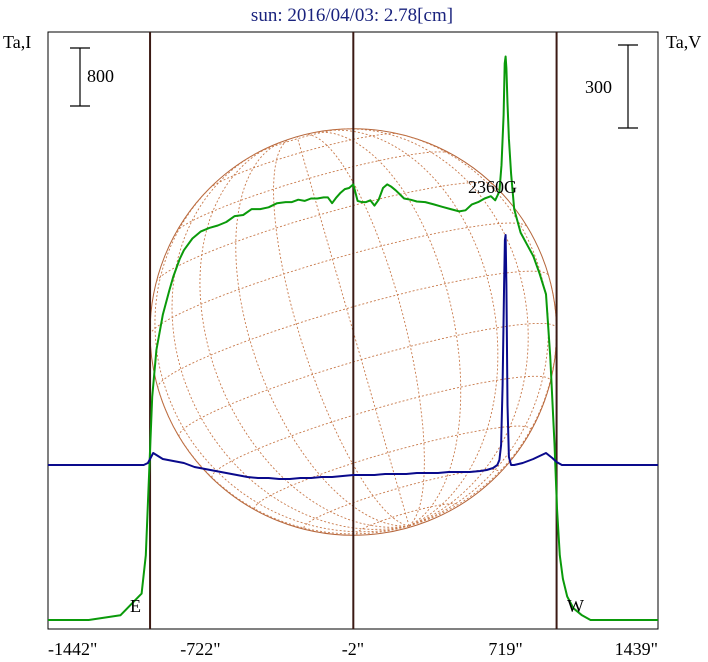  What do you see at coordinates (492, 187) in the screenshot?
I see `peak-annotation: 2360G` at bounding box center [492, 187].